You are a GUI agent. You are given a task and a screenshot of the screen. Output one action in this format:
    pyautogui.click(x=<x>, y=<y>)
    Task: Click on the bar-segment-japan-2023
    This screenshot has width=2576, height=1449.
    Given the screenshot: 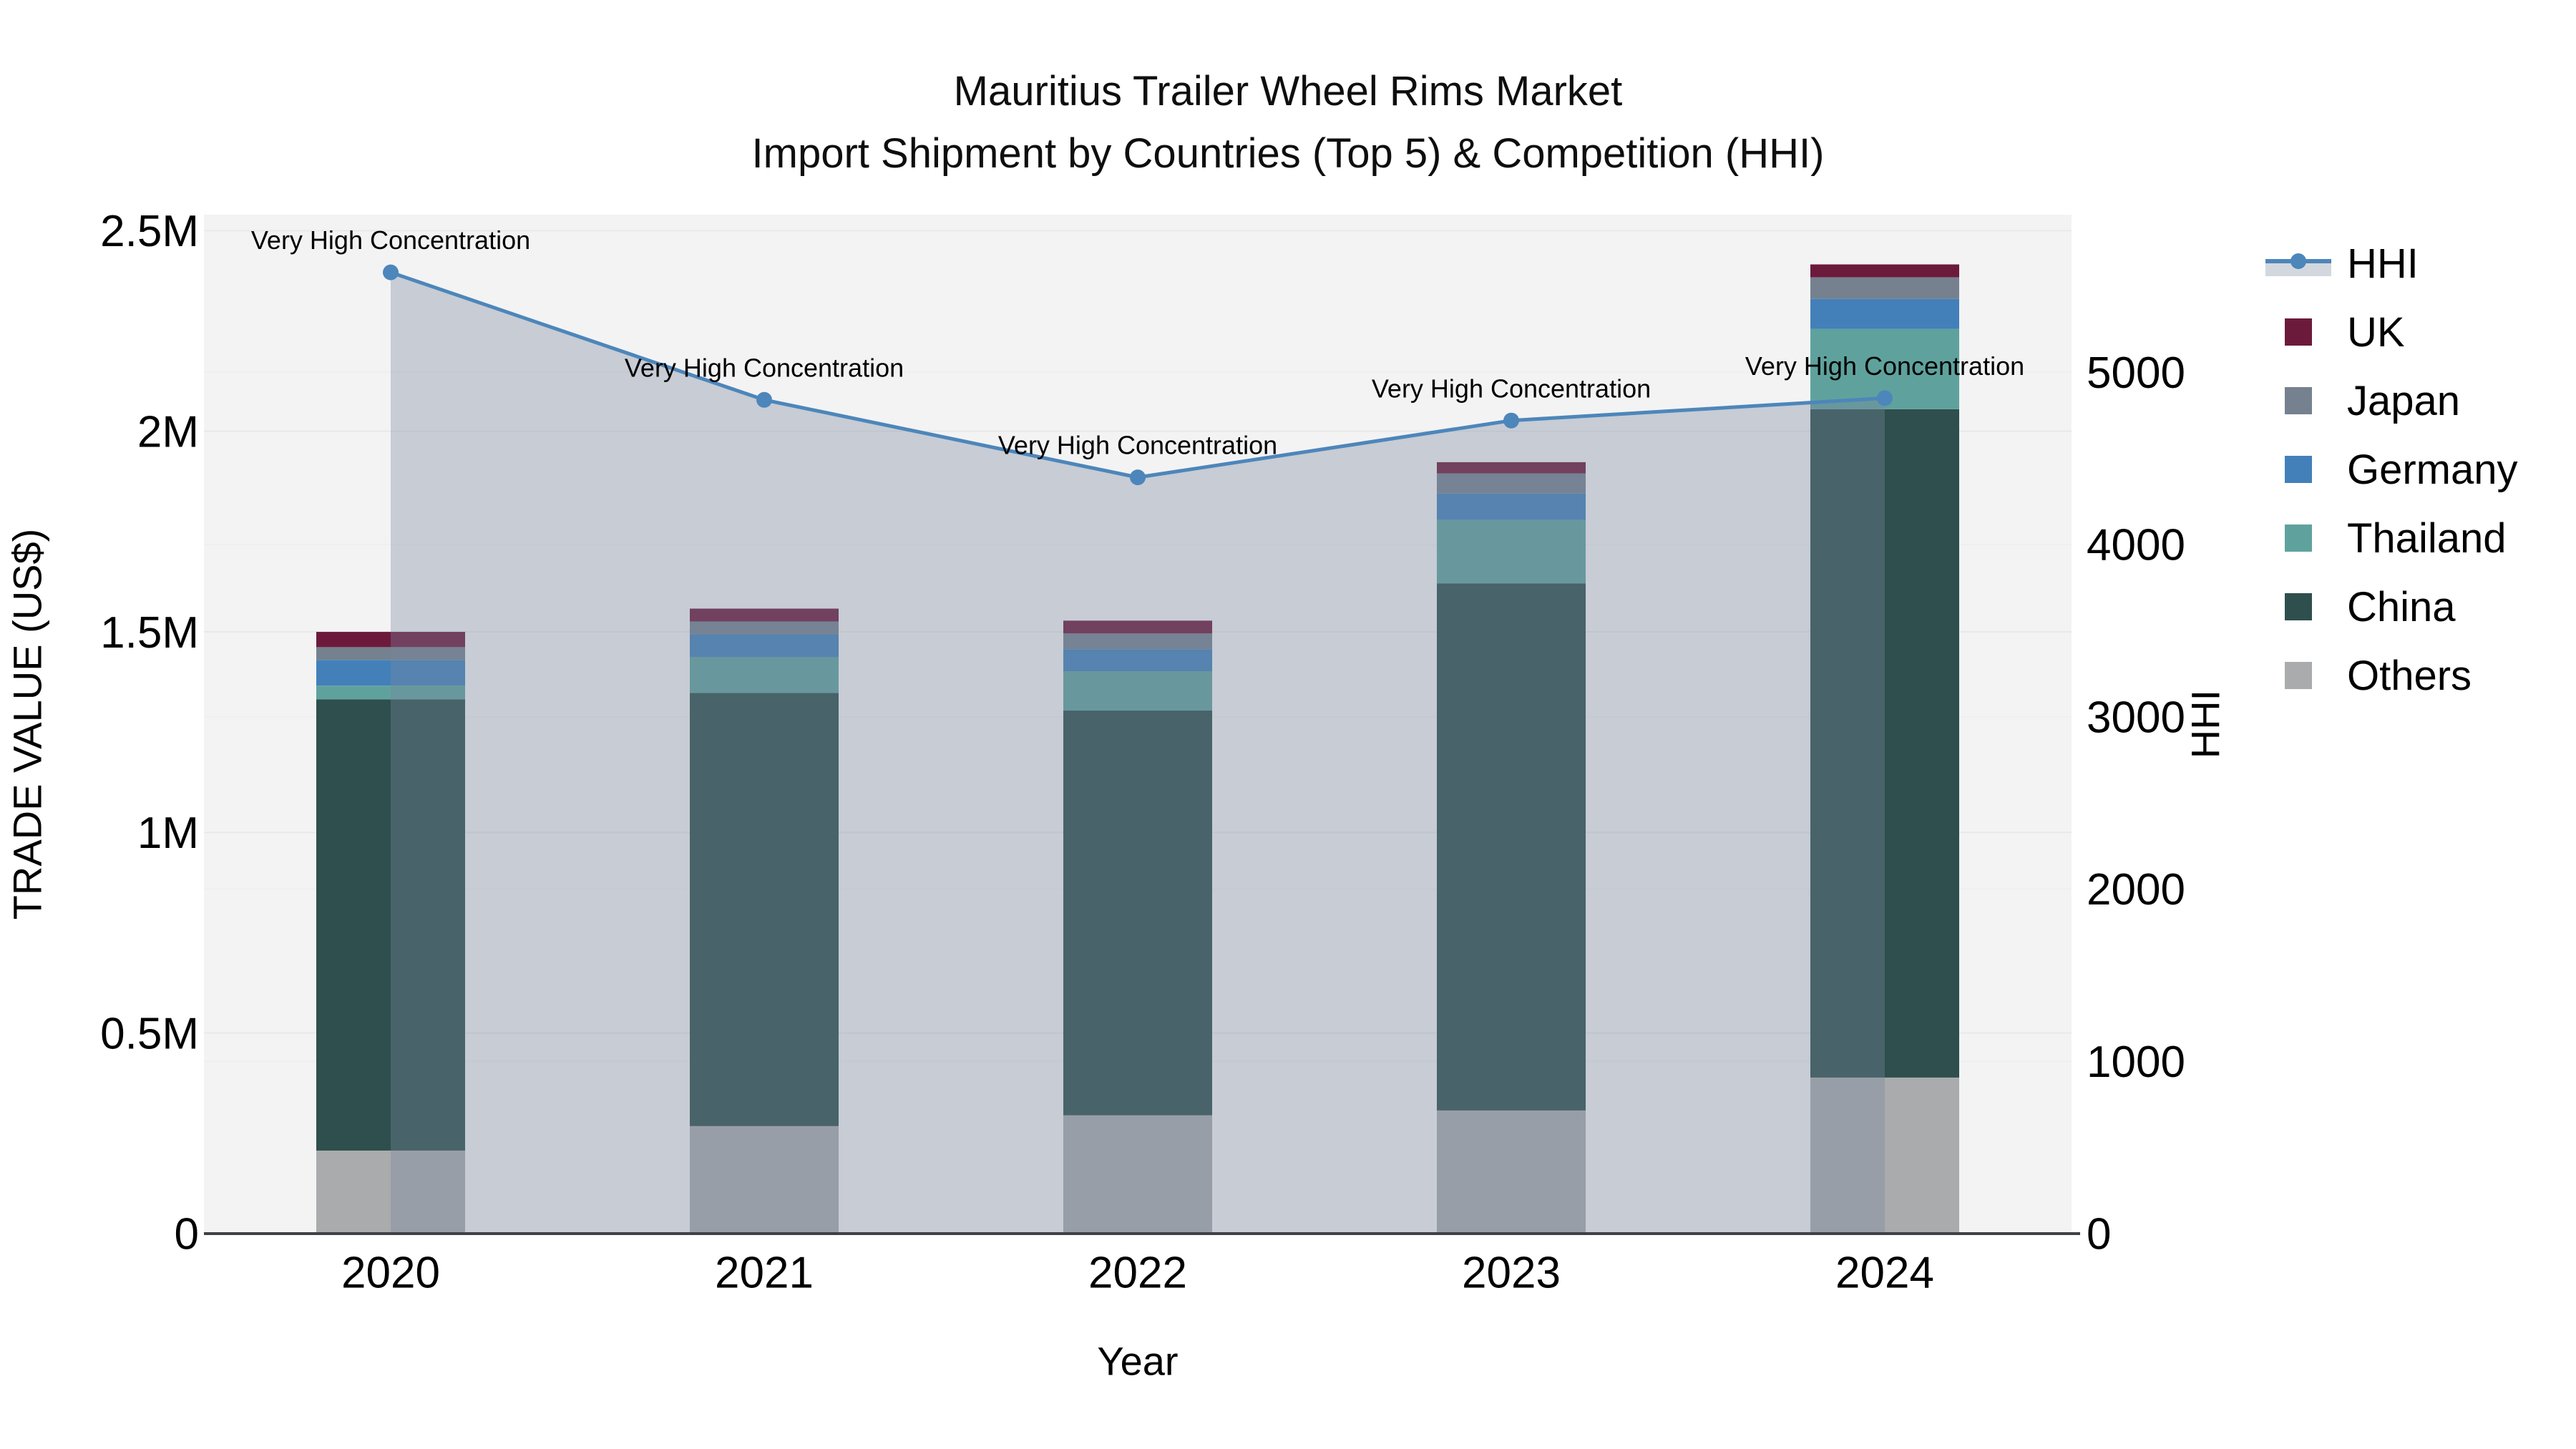 What is the action you would take?
    pyautogui.click(x=1512, y=483)
    